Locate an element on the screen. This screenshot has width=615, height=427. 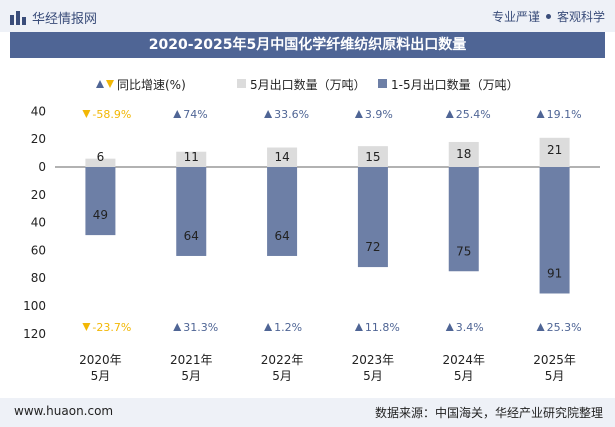
data-label-monthly: 18 is located at coordinates (463, 154).